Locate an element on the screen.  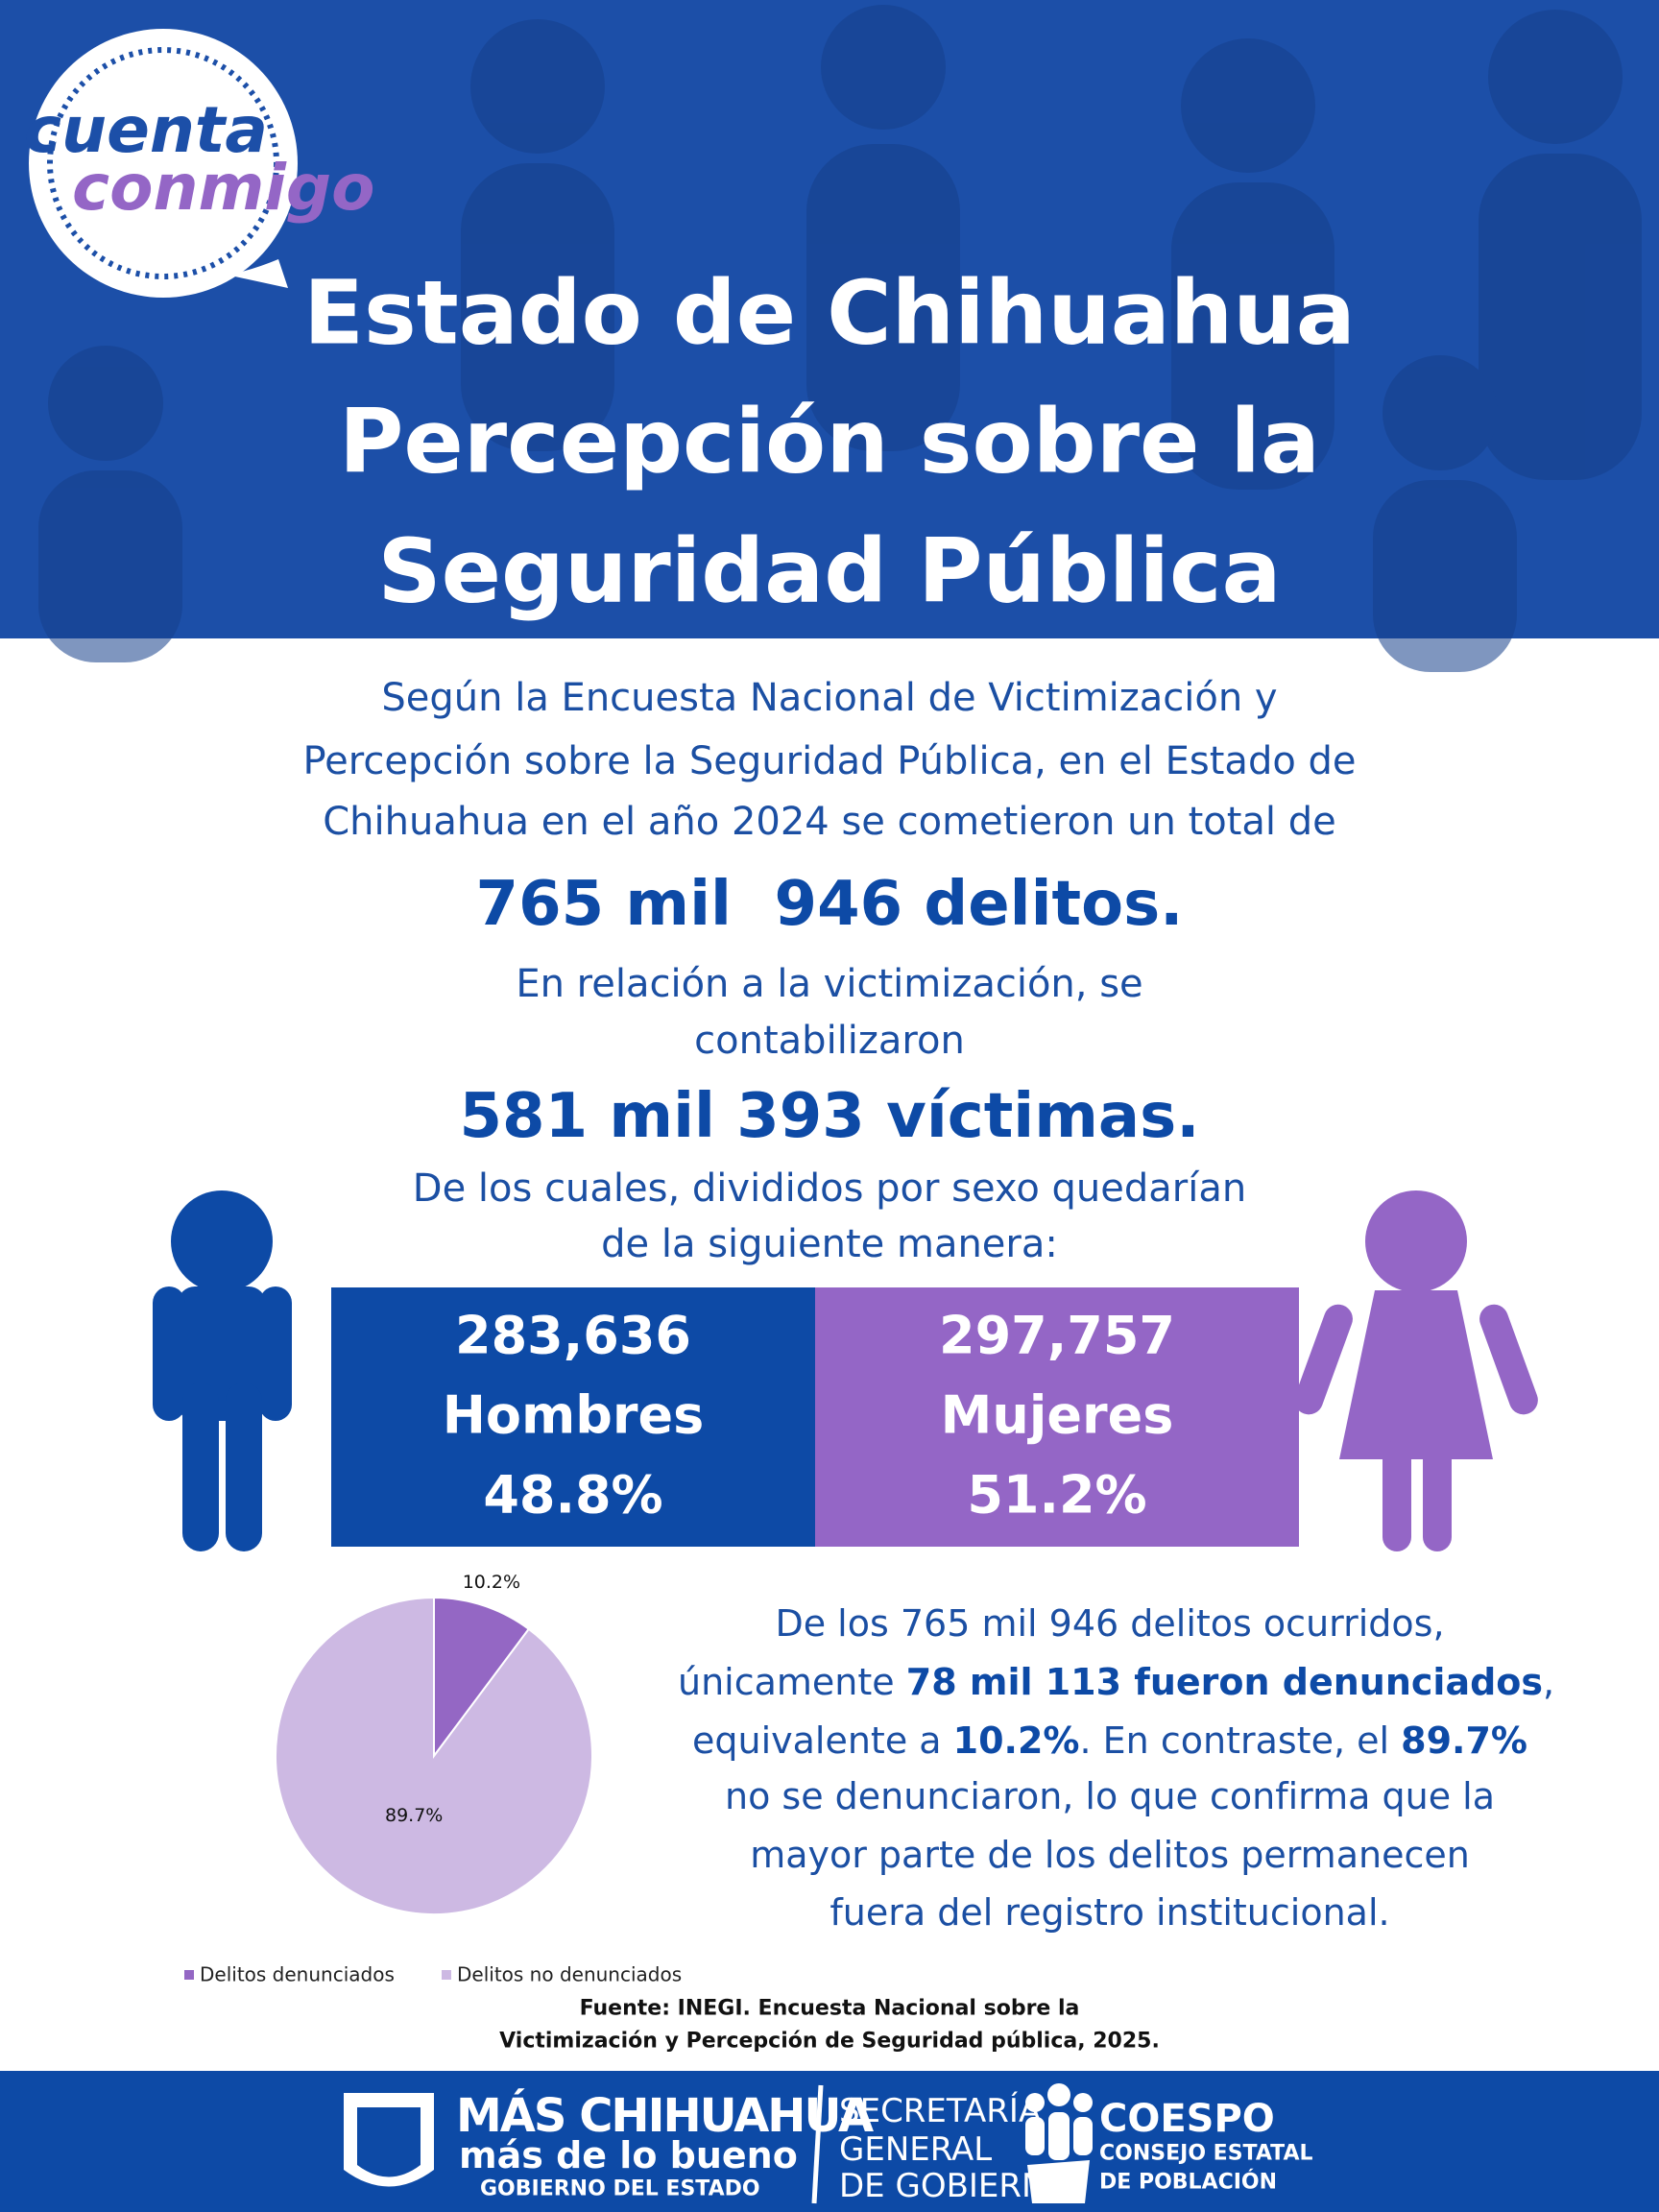
total-crimes: 765 mil 946 delitos. is located at coordinates (829, 904).